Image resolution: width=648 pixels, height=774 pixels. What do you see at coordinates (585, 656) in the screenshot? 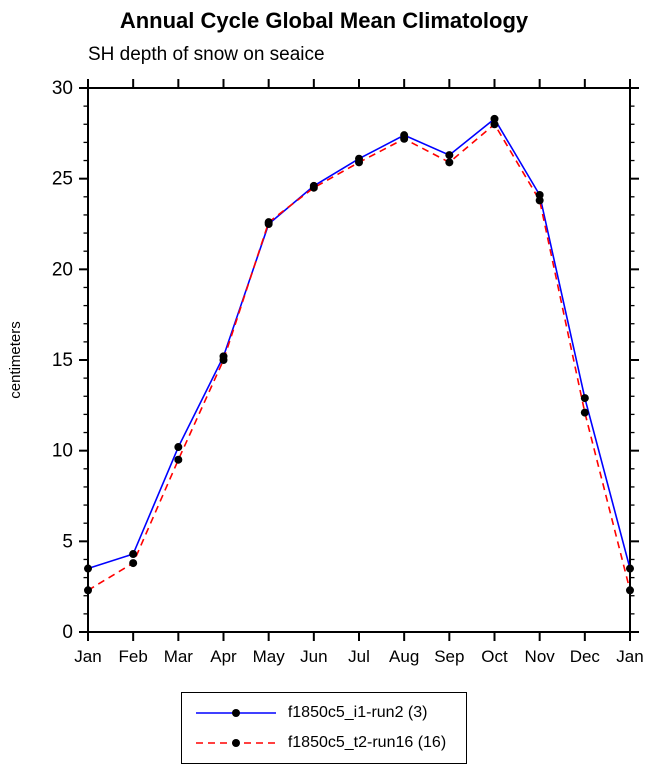
I see `x-tick-label: Dec` at bounding box center [585, 656].